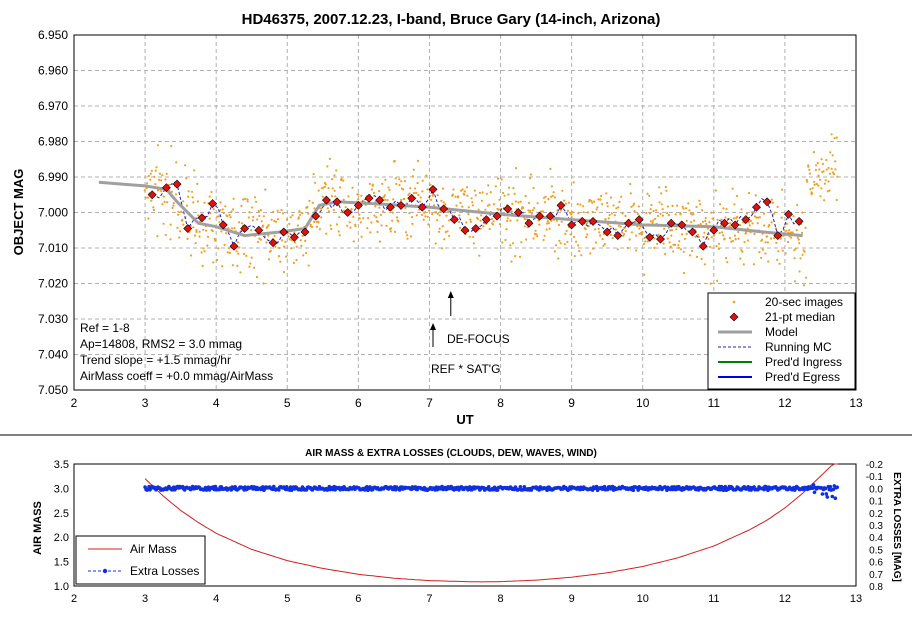 This screenshot has height=625, width=912. What do you see at coordinates (476, 215) in the screenshot?
I see `running-mc-line` at bounding box center [476, 215].